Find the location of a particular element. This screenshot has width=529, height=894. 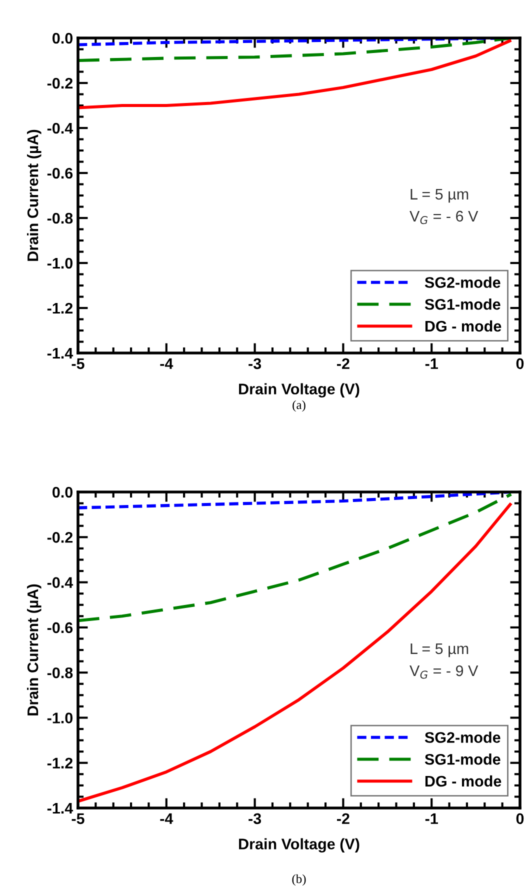

text: (b) is located at coordinates (299, 880).